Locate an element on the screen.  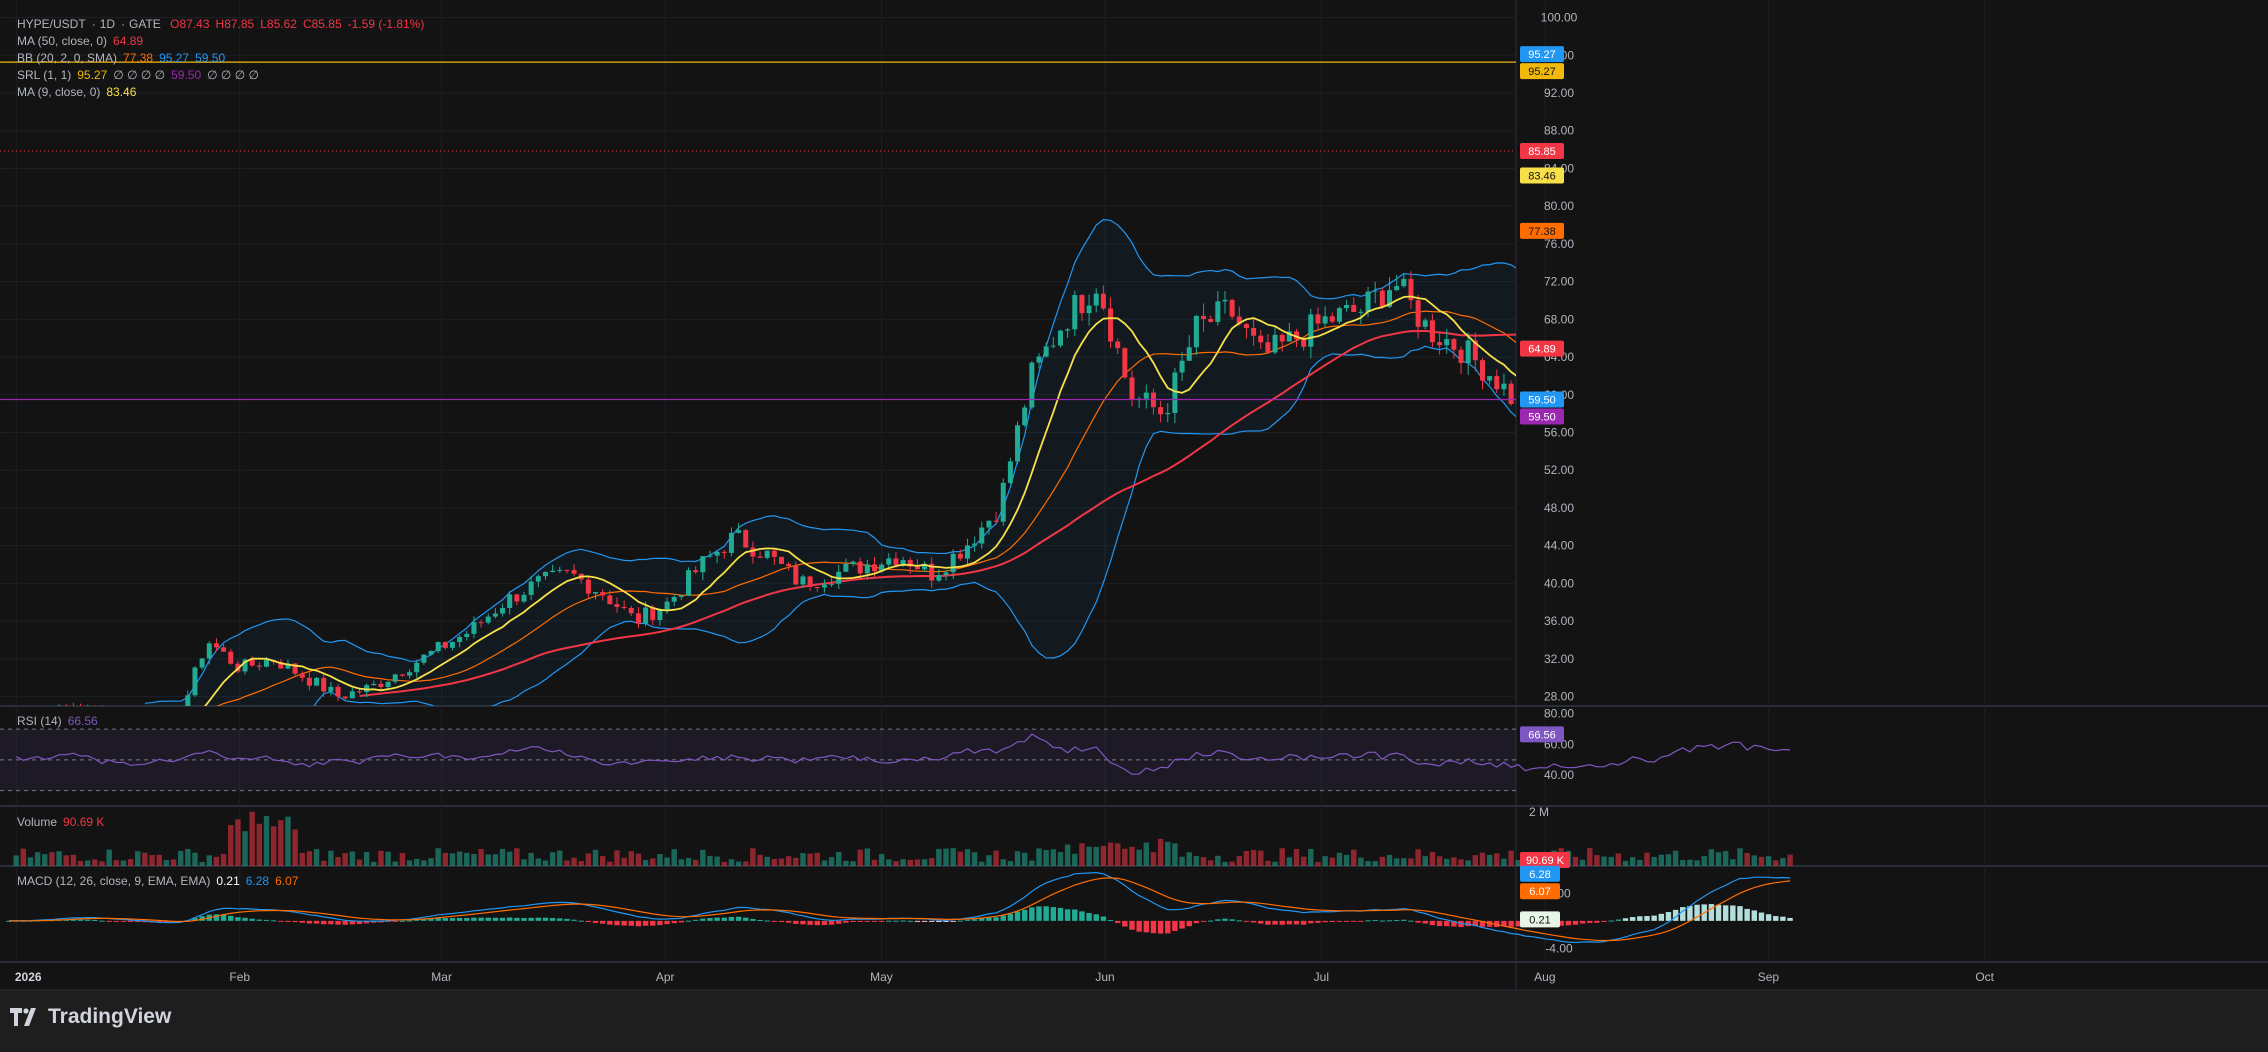
rsi-legend: RSI (14) 66.56 is located at coordinates (60, 721).